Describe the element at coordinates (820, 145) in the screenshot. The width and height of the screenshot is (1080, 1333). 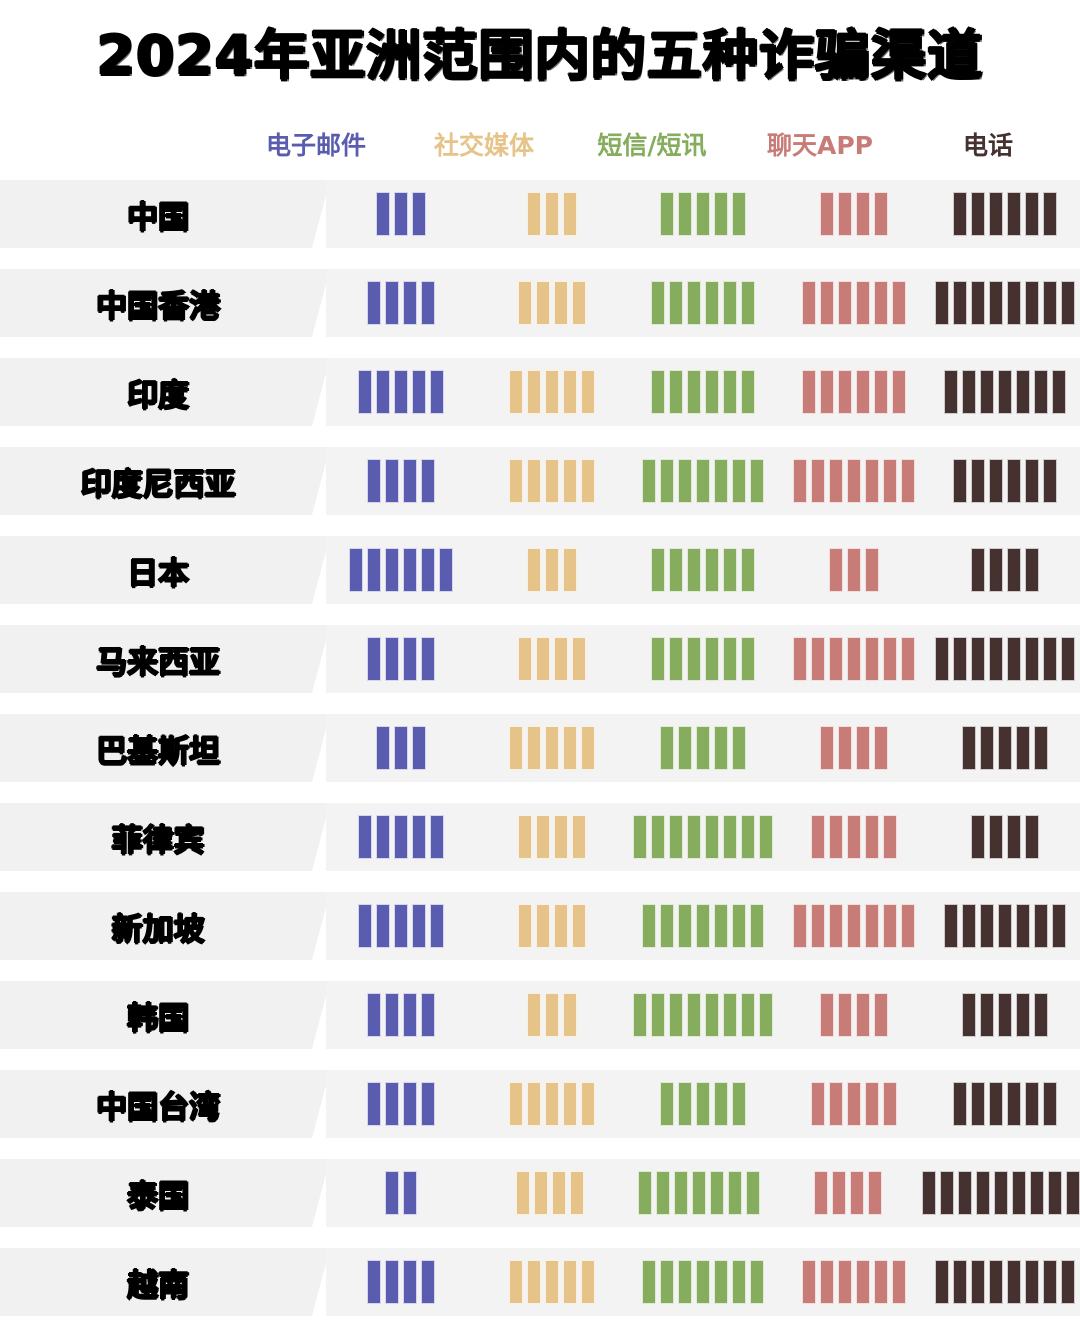
I see `column-header-chat: 聊天APP` at that location.